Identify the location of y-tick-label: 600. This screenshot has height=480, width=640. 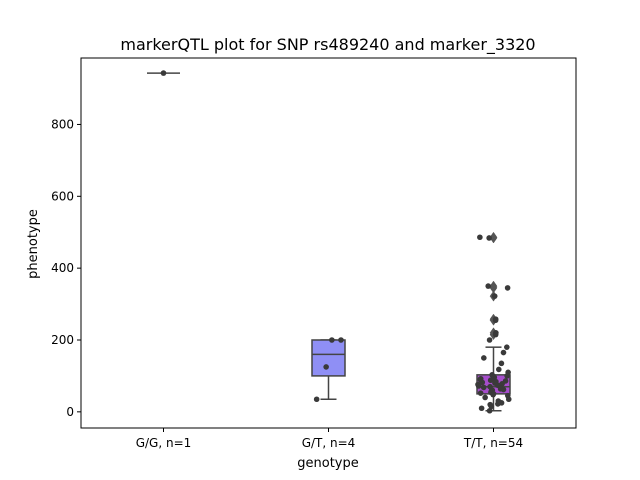
(62, 196).